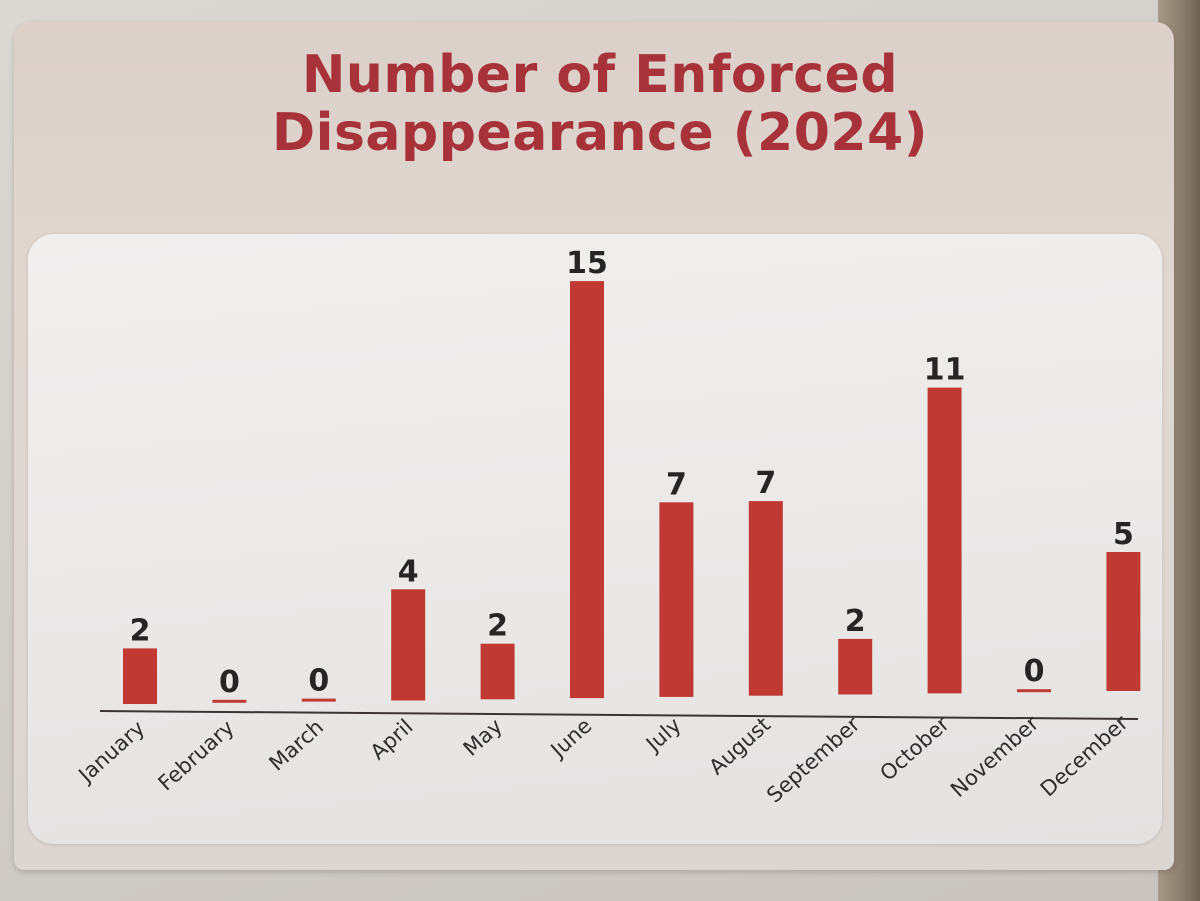 This screenshot has height=901, width=1200. What do you see at coordinates (408, 571) in the screenshot?
I see `value-label-april: 4` at bounding box center [408, 571].